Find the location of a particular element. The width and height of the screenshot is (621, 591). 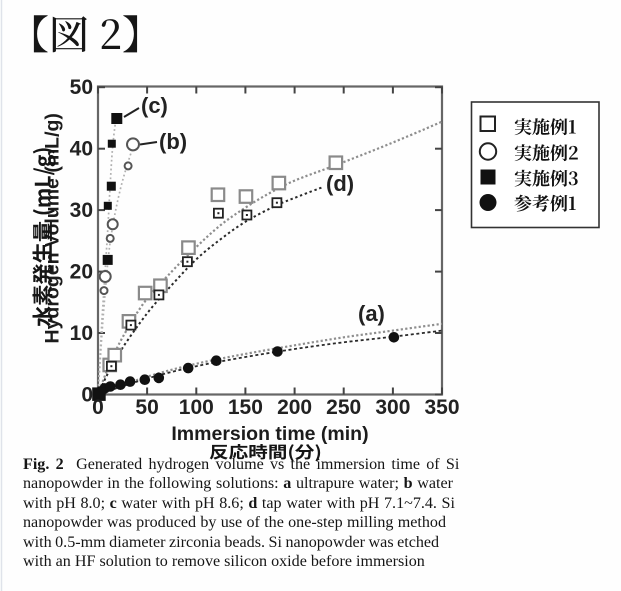

svg-text: (b) is located at coordinates (173, 141).